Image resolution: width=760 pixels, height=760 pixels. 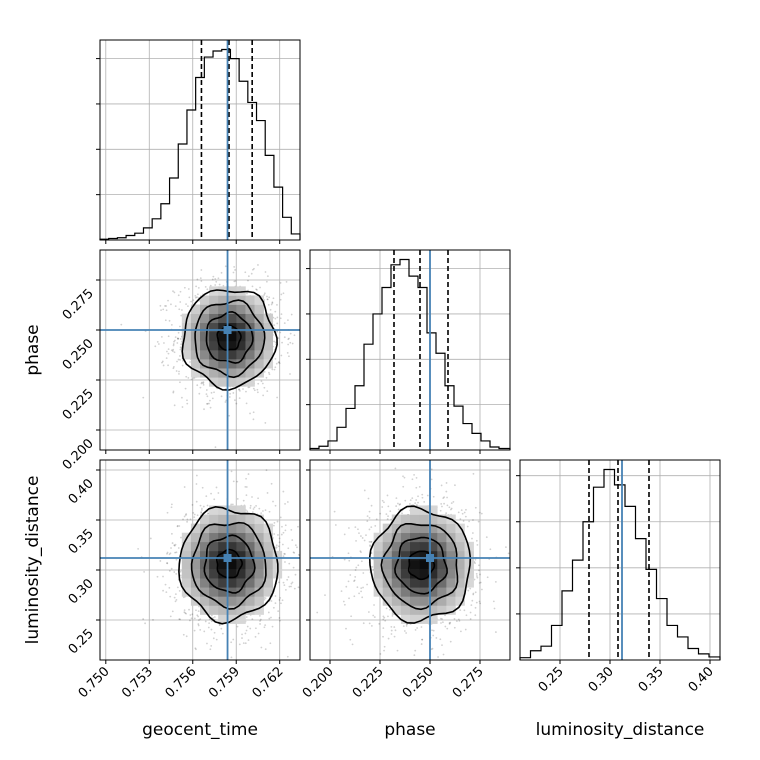 What do you see at coordinates (208, 356) in the screenshot?
I see `density-region` at bounding box center [208, 356].